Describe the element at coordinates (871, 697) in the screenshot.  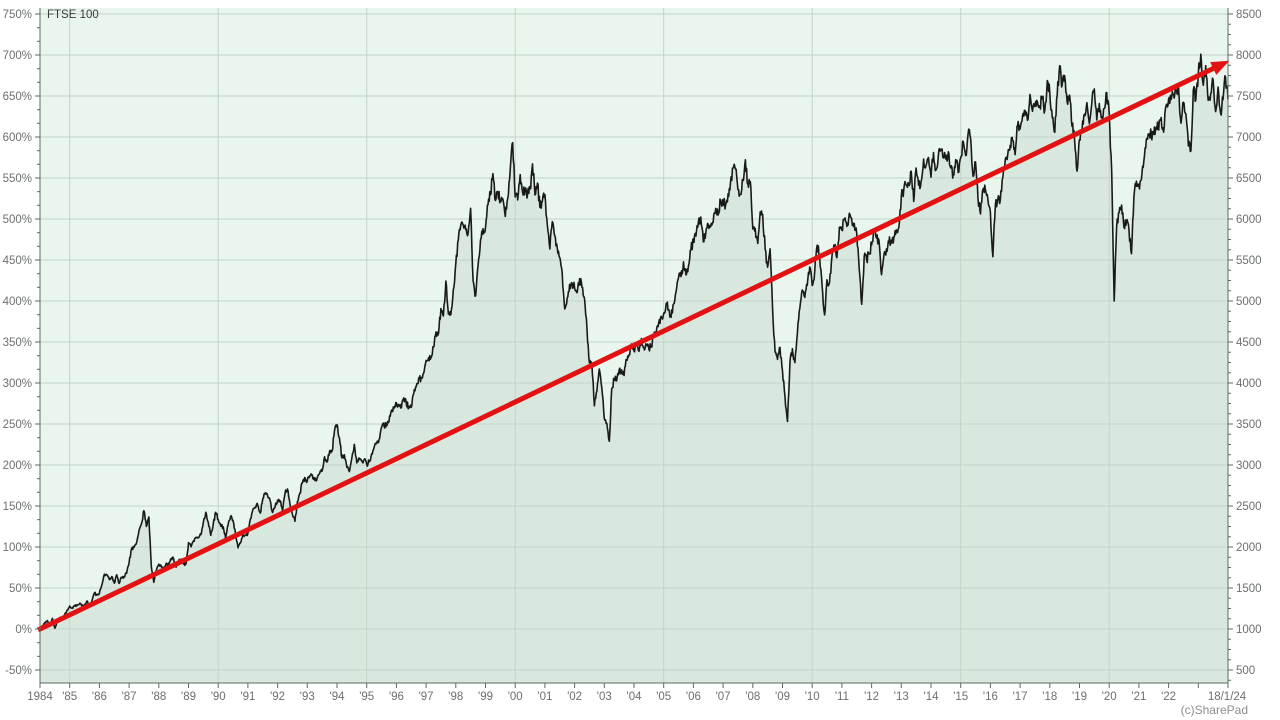
I see `x-axis-tick-label: '12` at that location.